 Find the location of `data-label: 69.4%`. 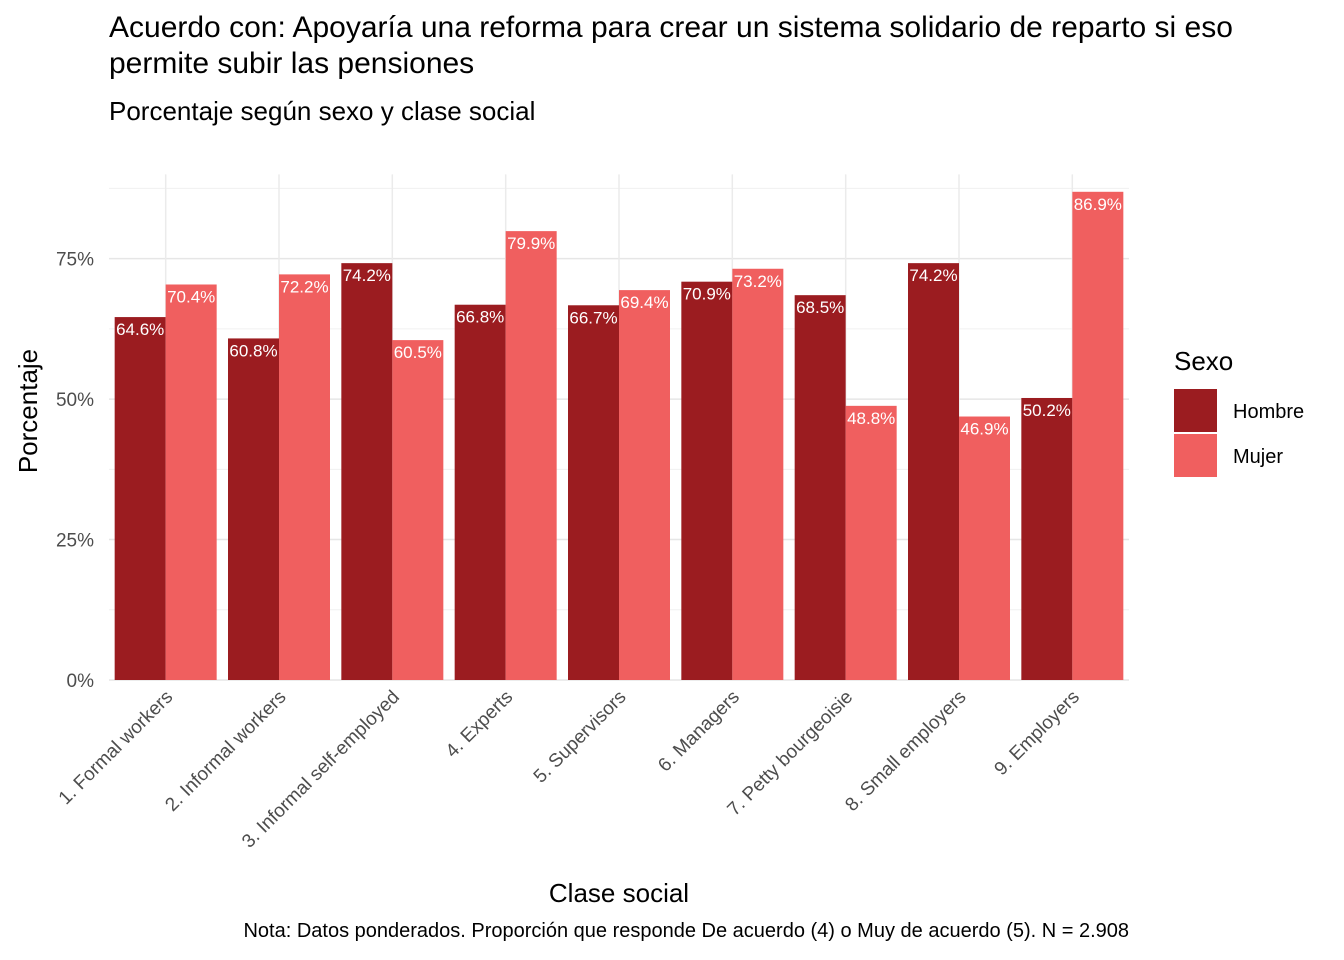

data-label: 69.4% is located at coordinates (644, 302).